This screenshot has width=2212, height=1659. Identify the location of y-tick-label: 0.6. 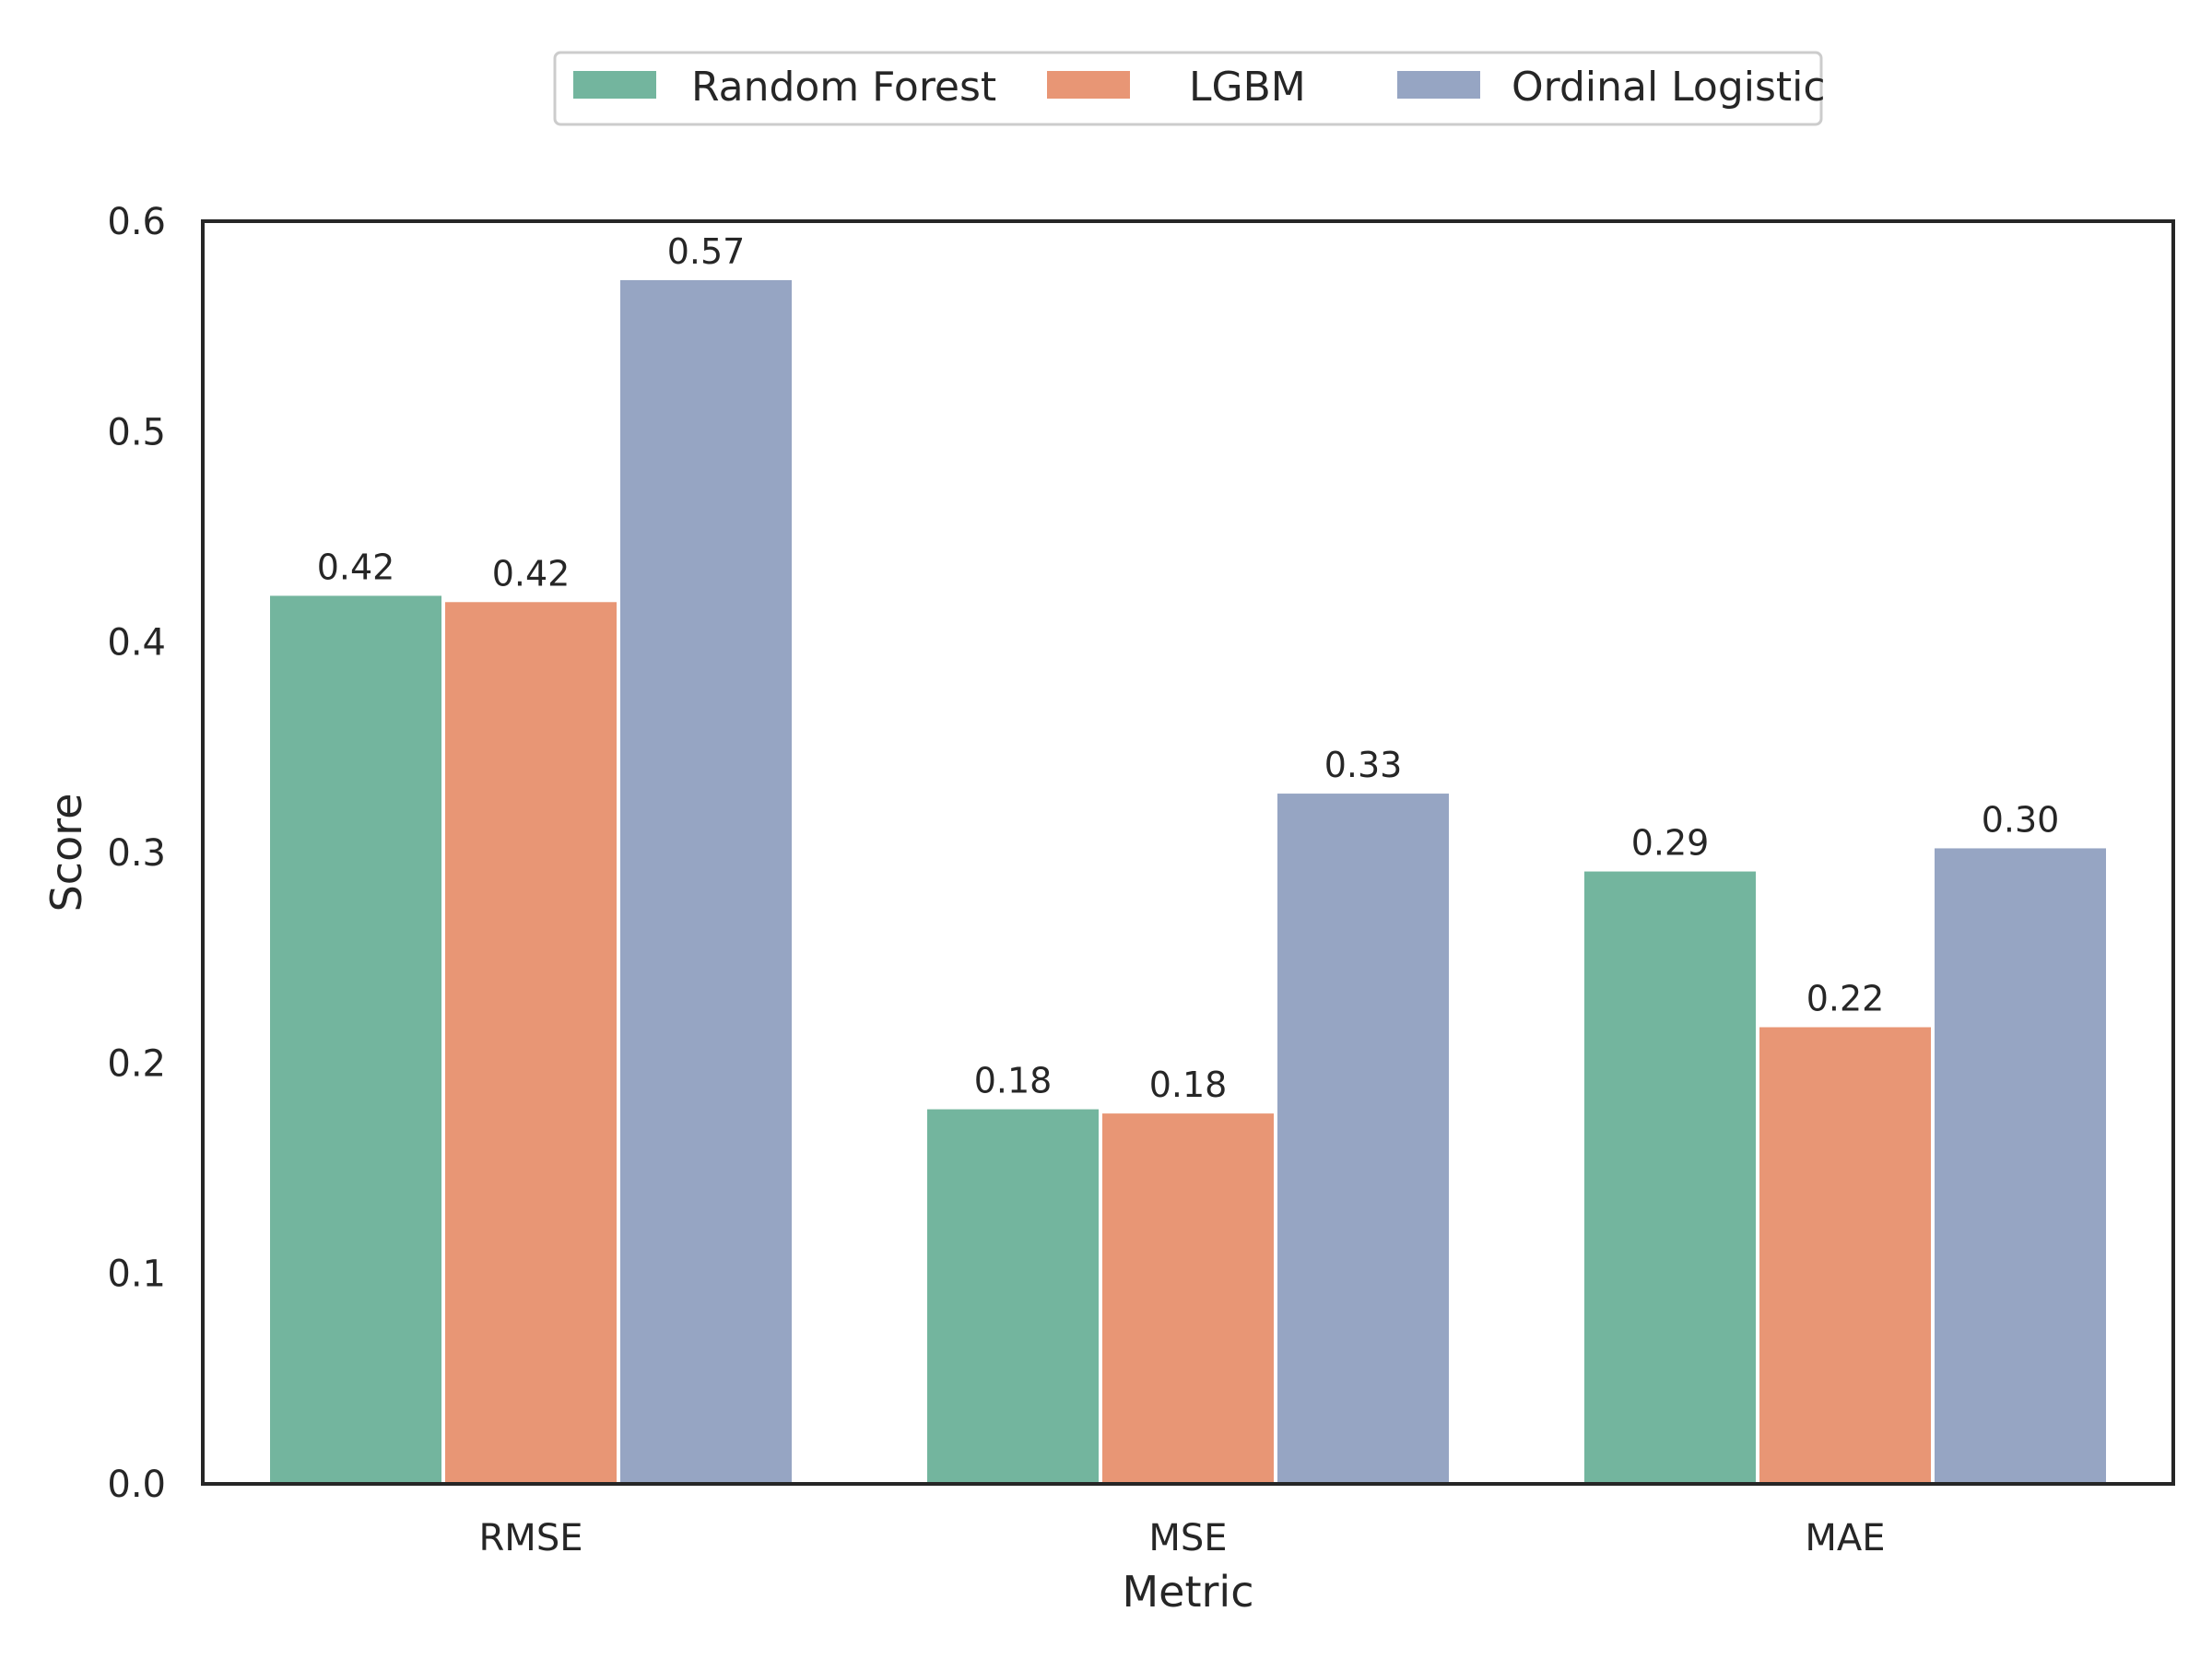
(136, 222).